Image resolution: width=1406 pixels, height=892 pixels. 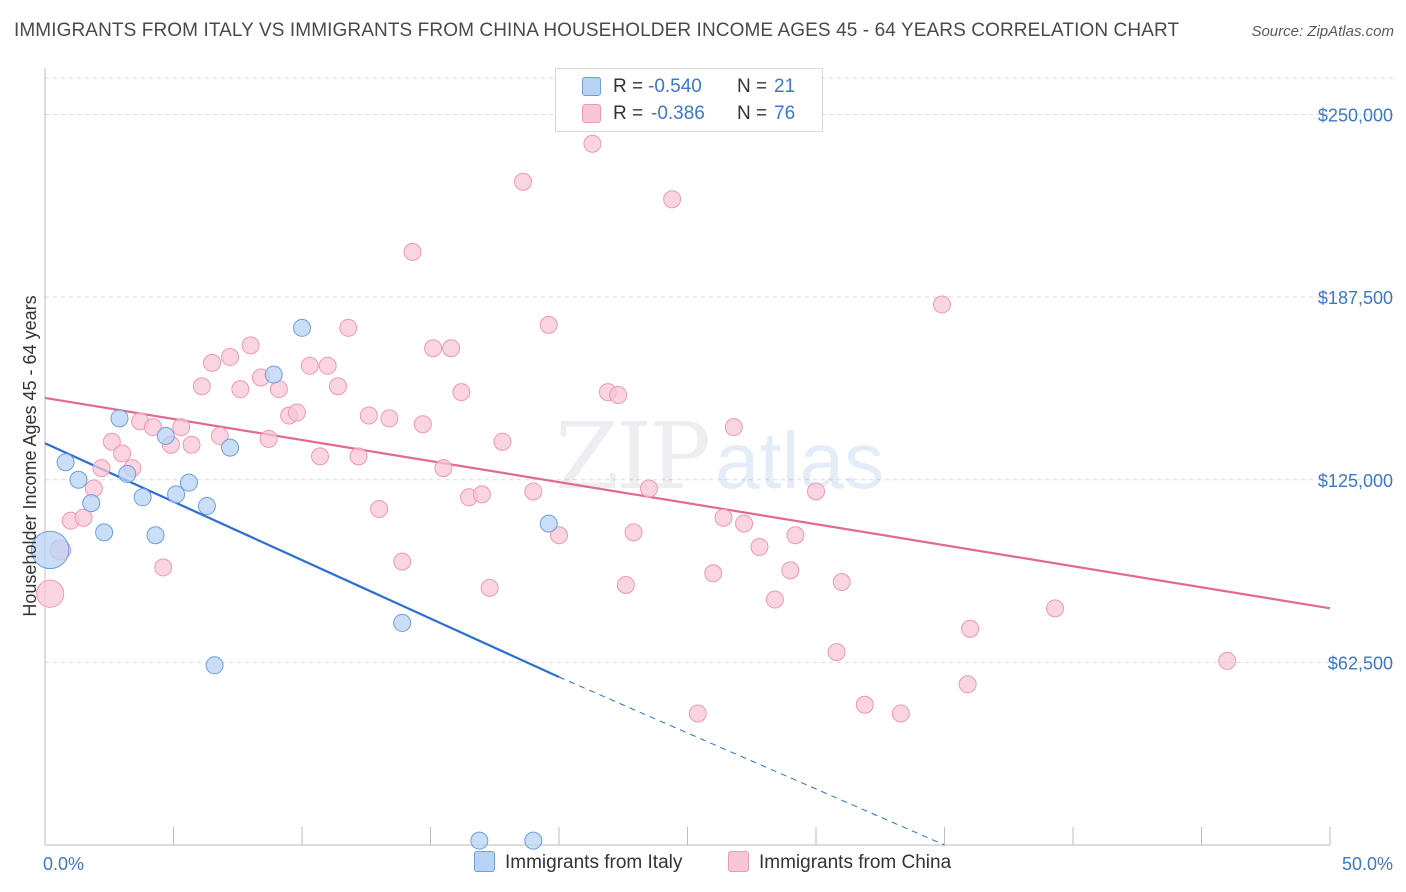 I want to click on correlation-legend: R = -0.540 N = 21 R = -0.386 N = 76, so click(x=689, y=100).